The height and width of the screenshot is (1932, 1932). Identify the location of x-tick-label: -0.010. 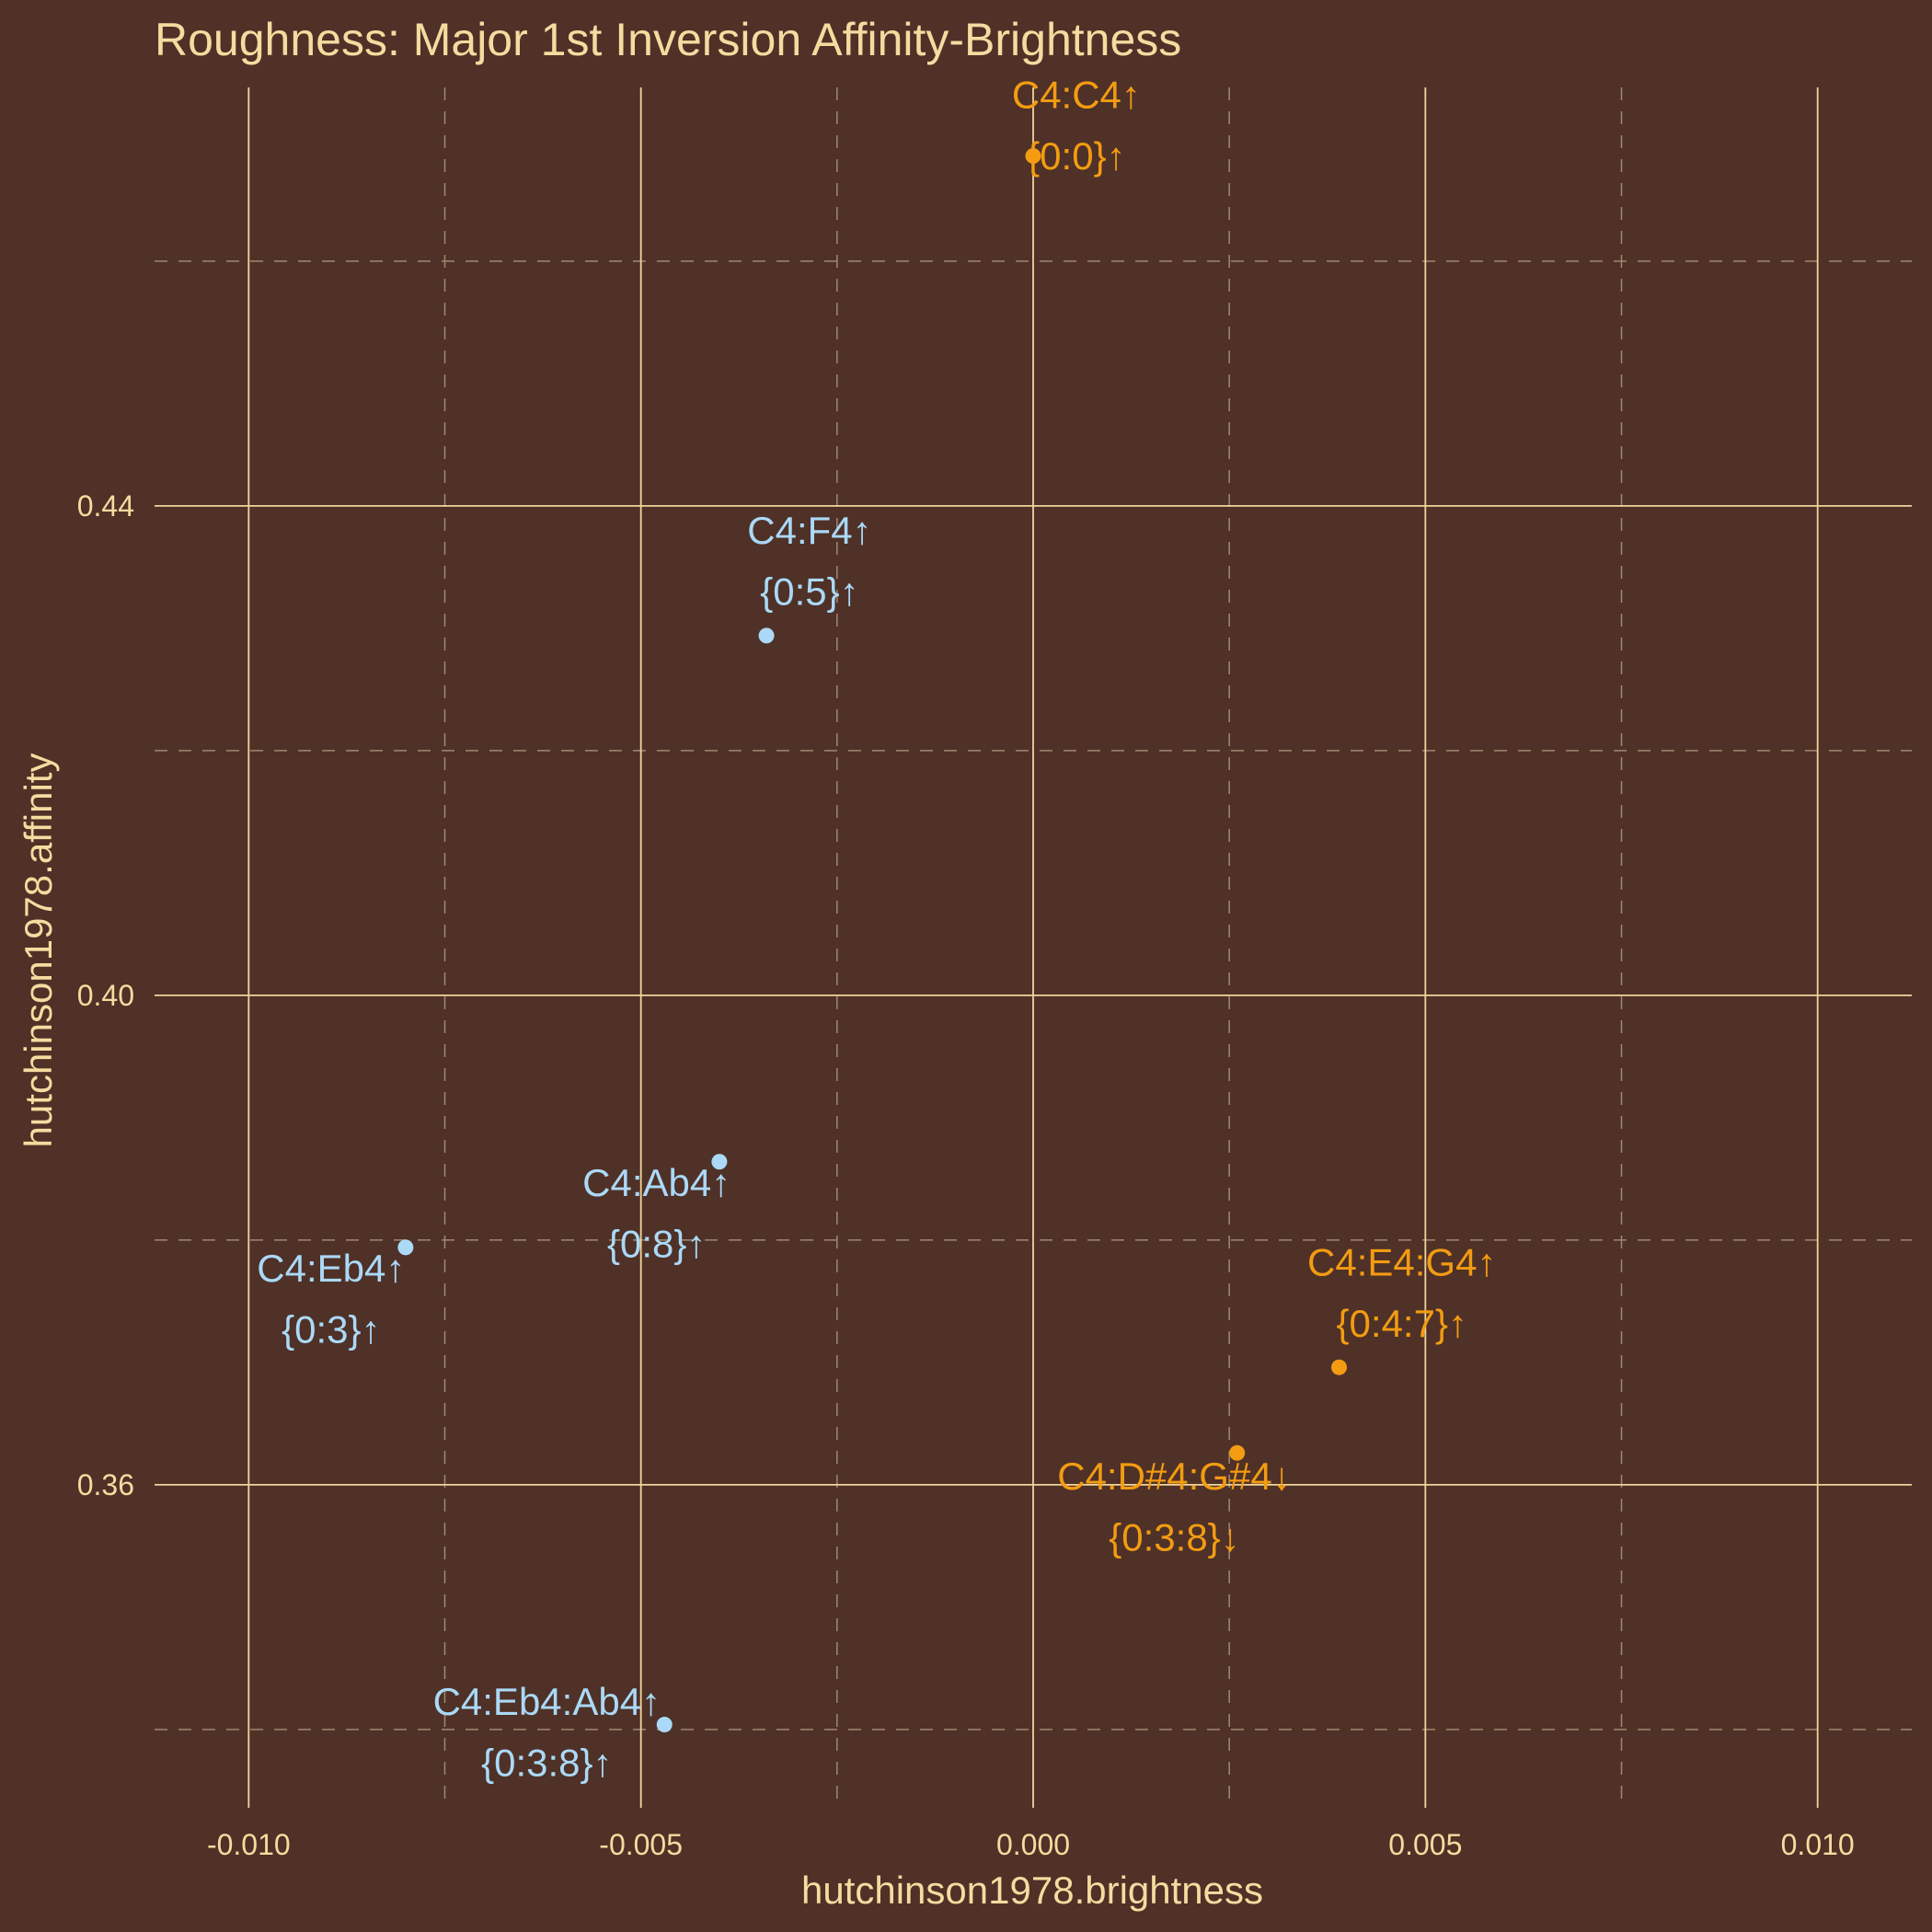
(249, 1844).